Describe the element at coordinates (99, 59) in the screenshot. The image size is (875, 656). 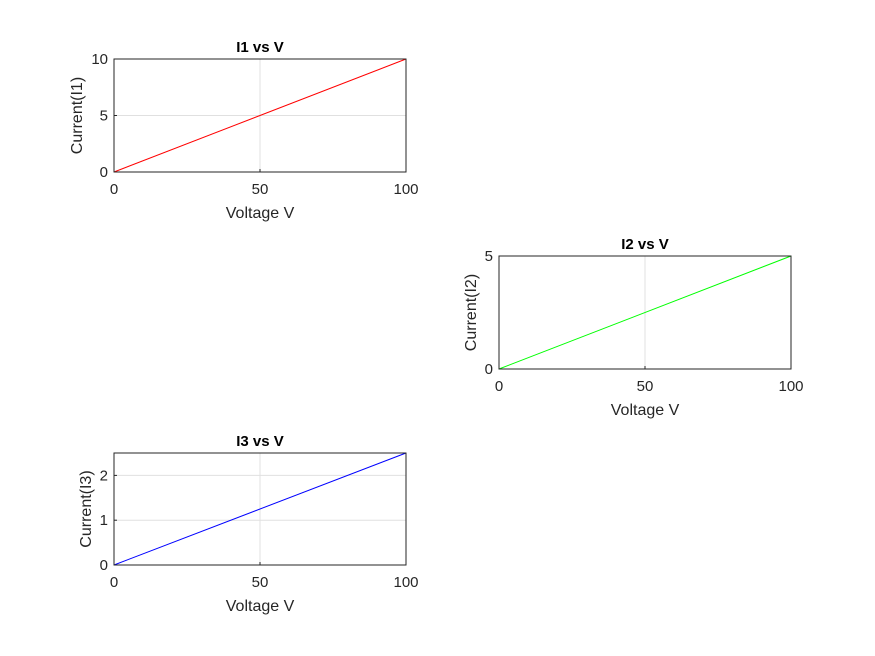
I see `y-tick-label: 10` at that location.